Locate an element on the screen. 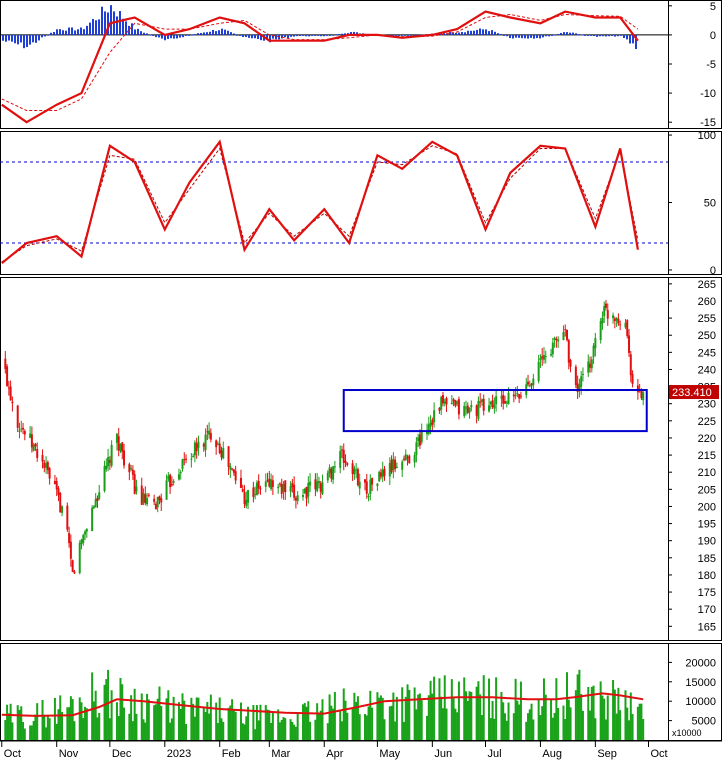 This screenshot has height=770, width=722. volume-ma-line is located at coordinates (322, 704).